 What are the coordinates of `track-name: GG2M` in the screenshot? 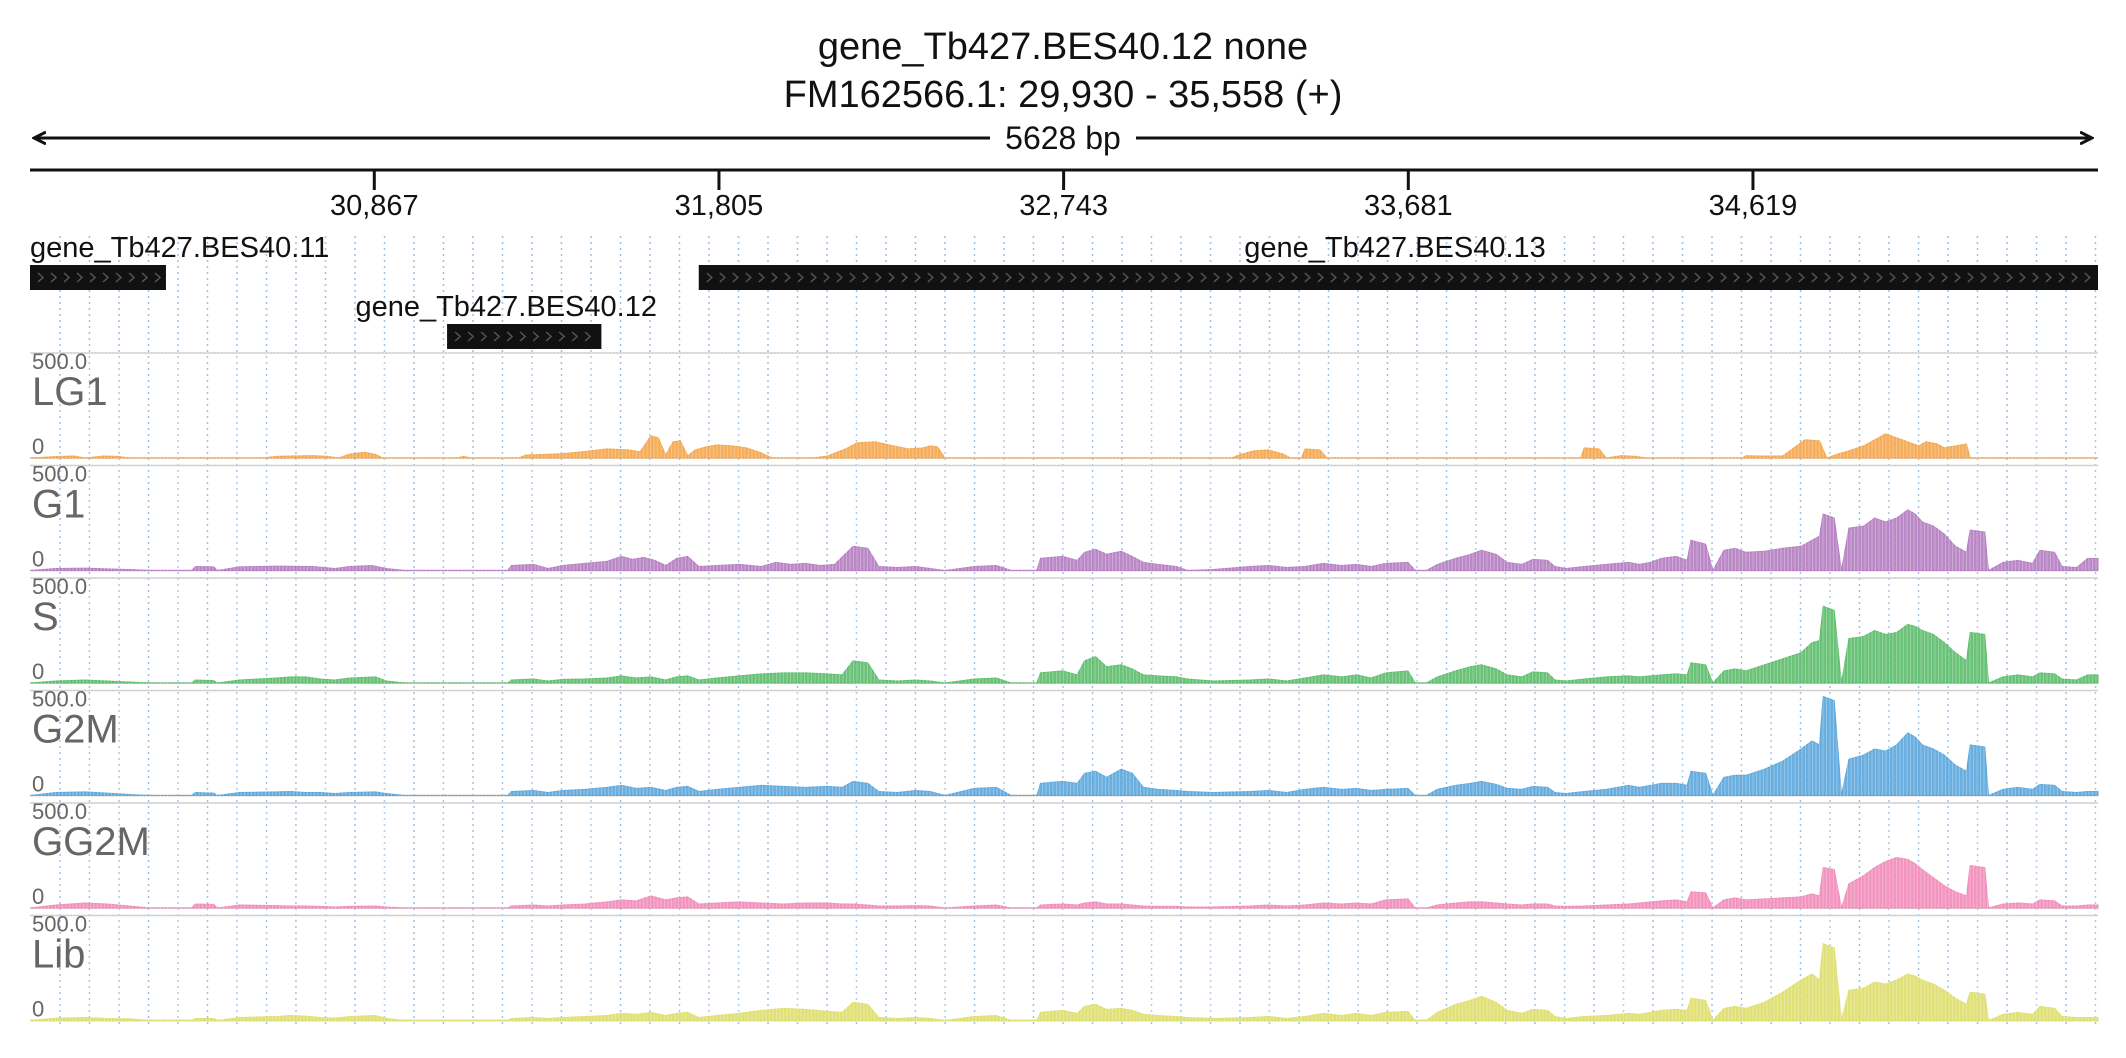 It's located at (91, 842).